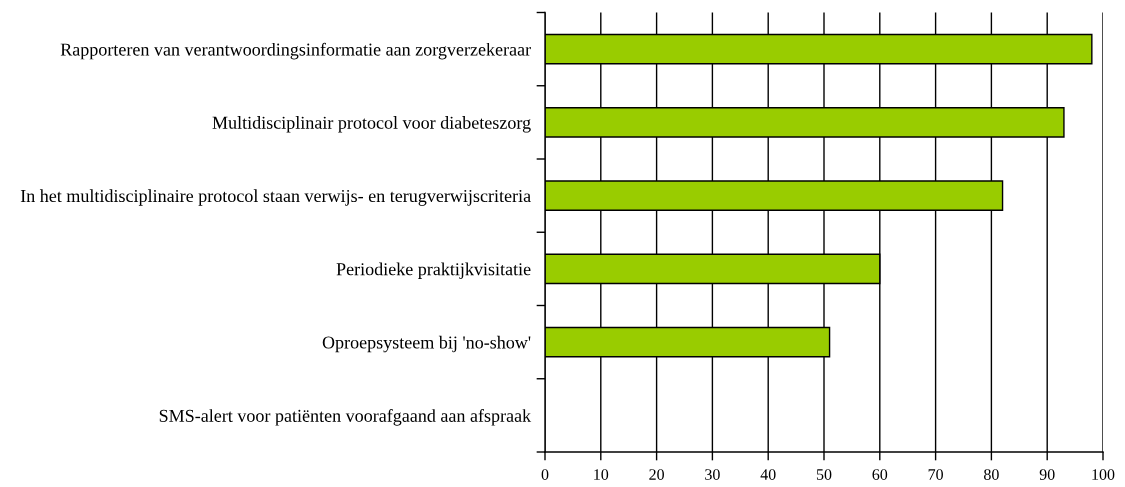  Describe the element at coordinates (1103, 474) in the screenshot. I see `x-tick-label: 100` at that location.